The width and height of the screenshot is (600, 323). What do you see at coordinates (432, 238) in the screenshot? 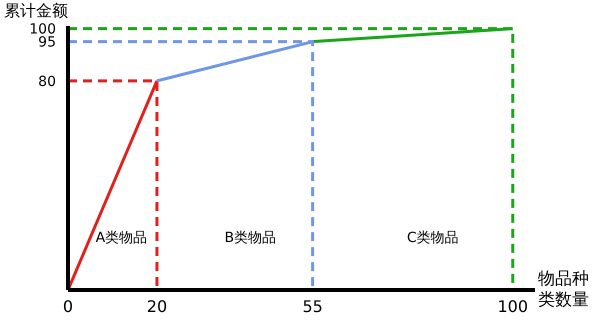
I see `annotation: C类物品` at bounding box center [432, 238].